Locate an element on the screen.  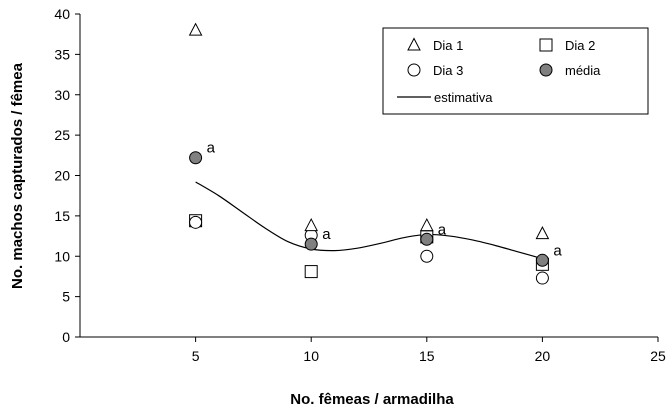
x-tick-label: 20 is located at coordinates (543, 356).